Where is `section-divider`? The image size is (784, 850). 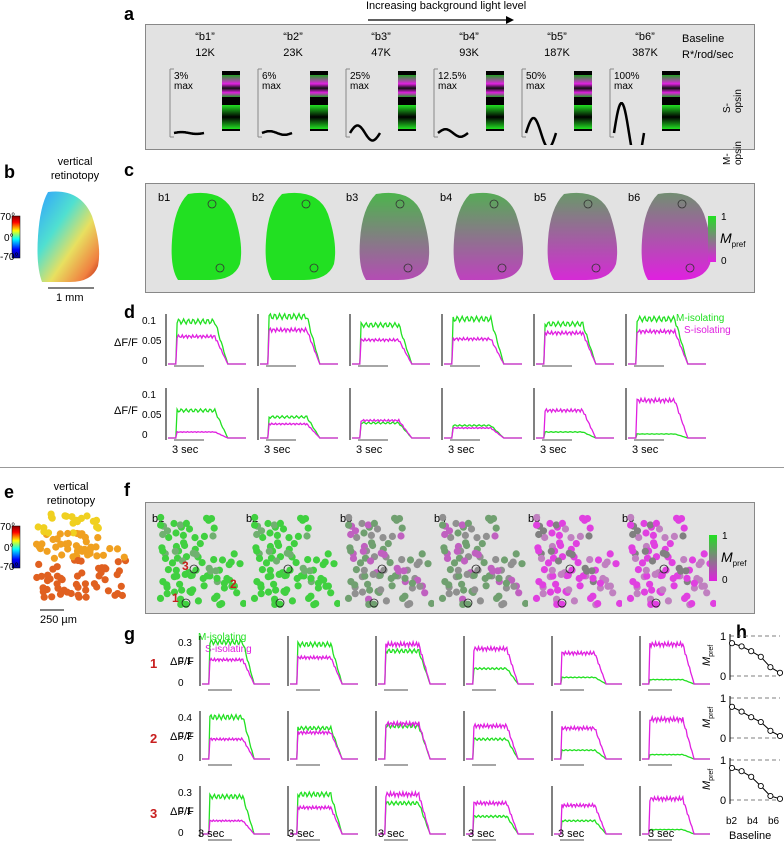
section-divider is located at coordinates (392, 467).